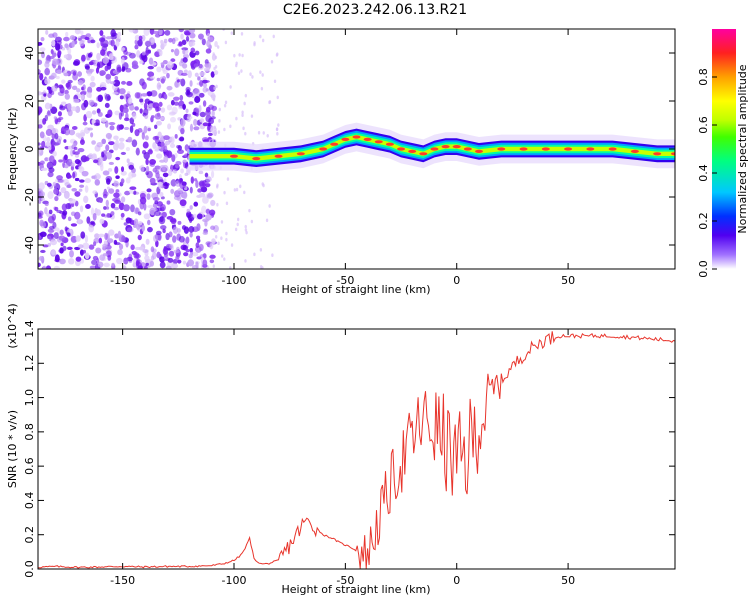 This screenshot has width=750, height=600. What do you see at coordinates (12, 449) in the screenshot?
I see `snr-y-label: SNR (10 * v/v)` at bounding box center [12, 449].